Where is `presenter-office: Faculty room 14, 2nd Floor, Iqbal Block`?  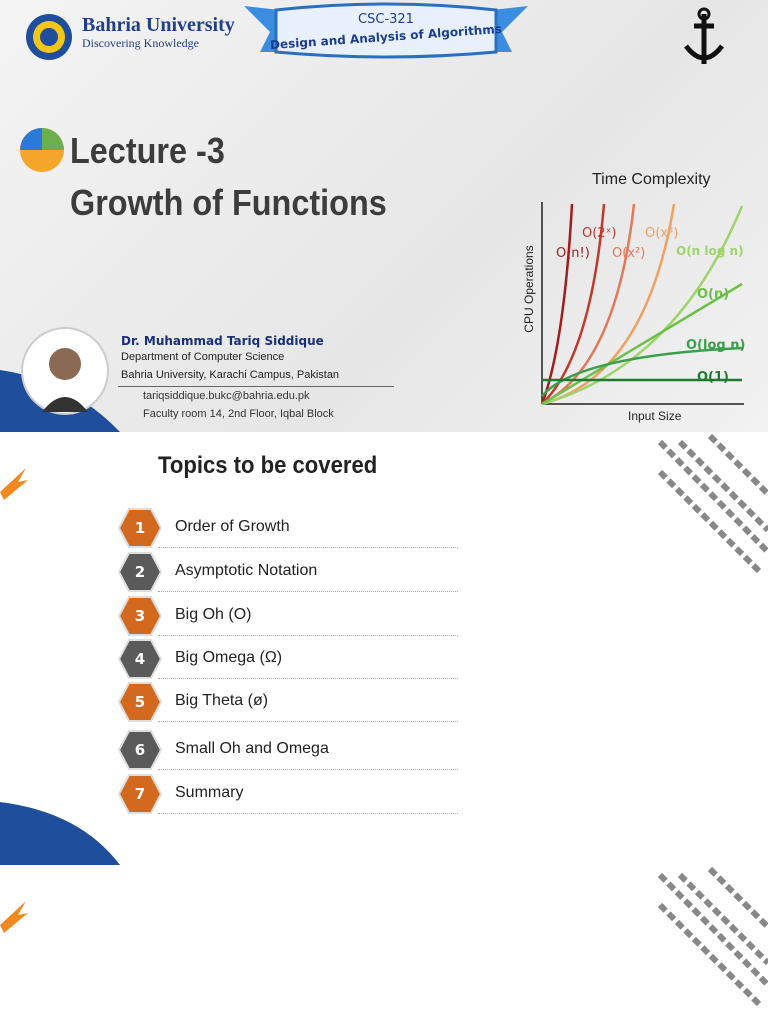
presenter-office: Faculty room 14, 2nd Floor, Iqbal Block is located at coordinates (238, 414).